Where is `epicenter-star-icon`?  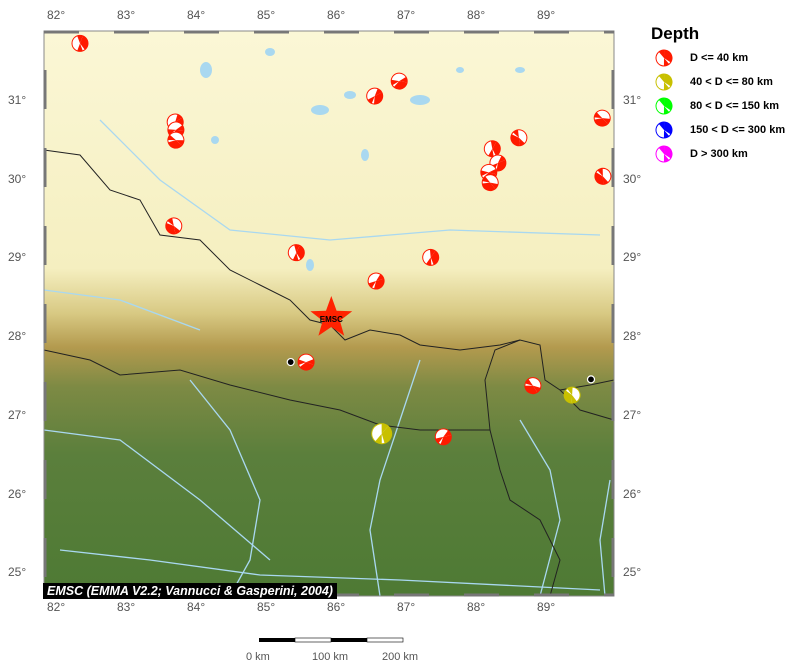 epicenter-star-icon is located at coordinates (331, 316).